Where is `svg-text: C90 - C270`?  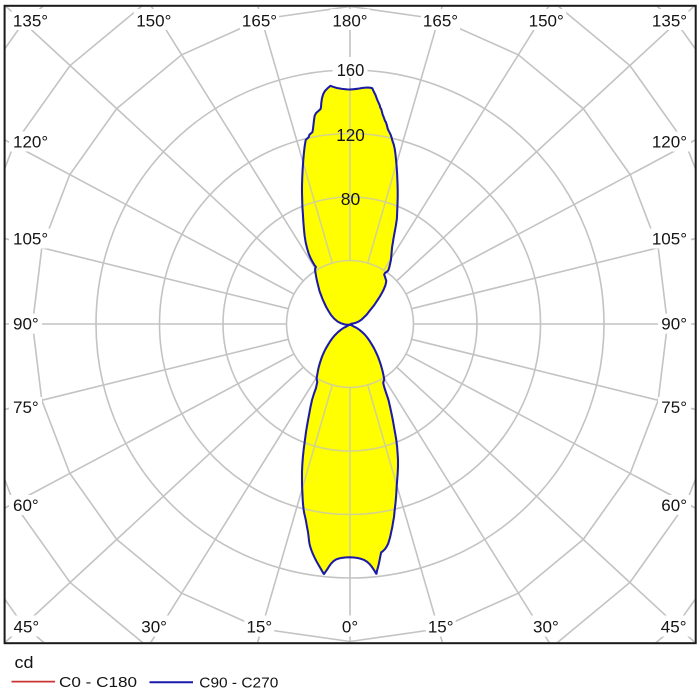
svg-text: C90 - C270 is located at coordinates (238, 684).